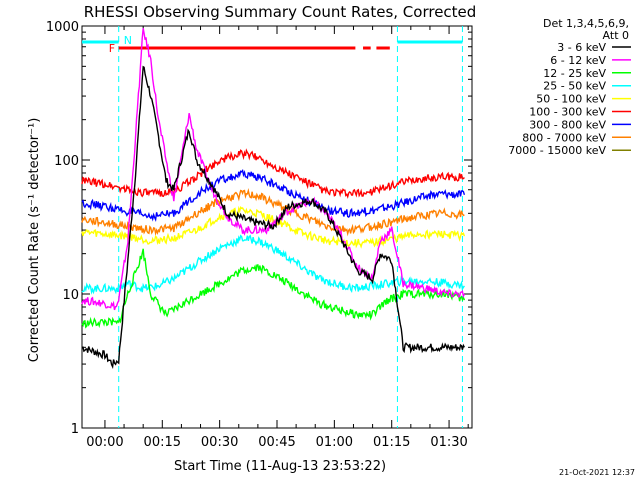 This screenshot has width=640, height=480. What do you see at coordinates (571, 99) in the screenshot?
I see `legend-label: 50 - 100 keV` at bounding box center [571, 99].